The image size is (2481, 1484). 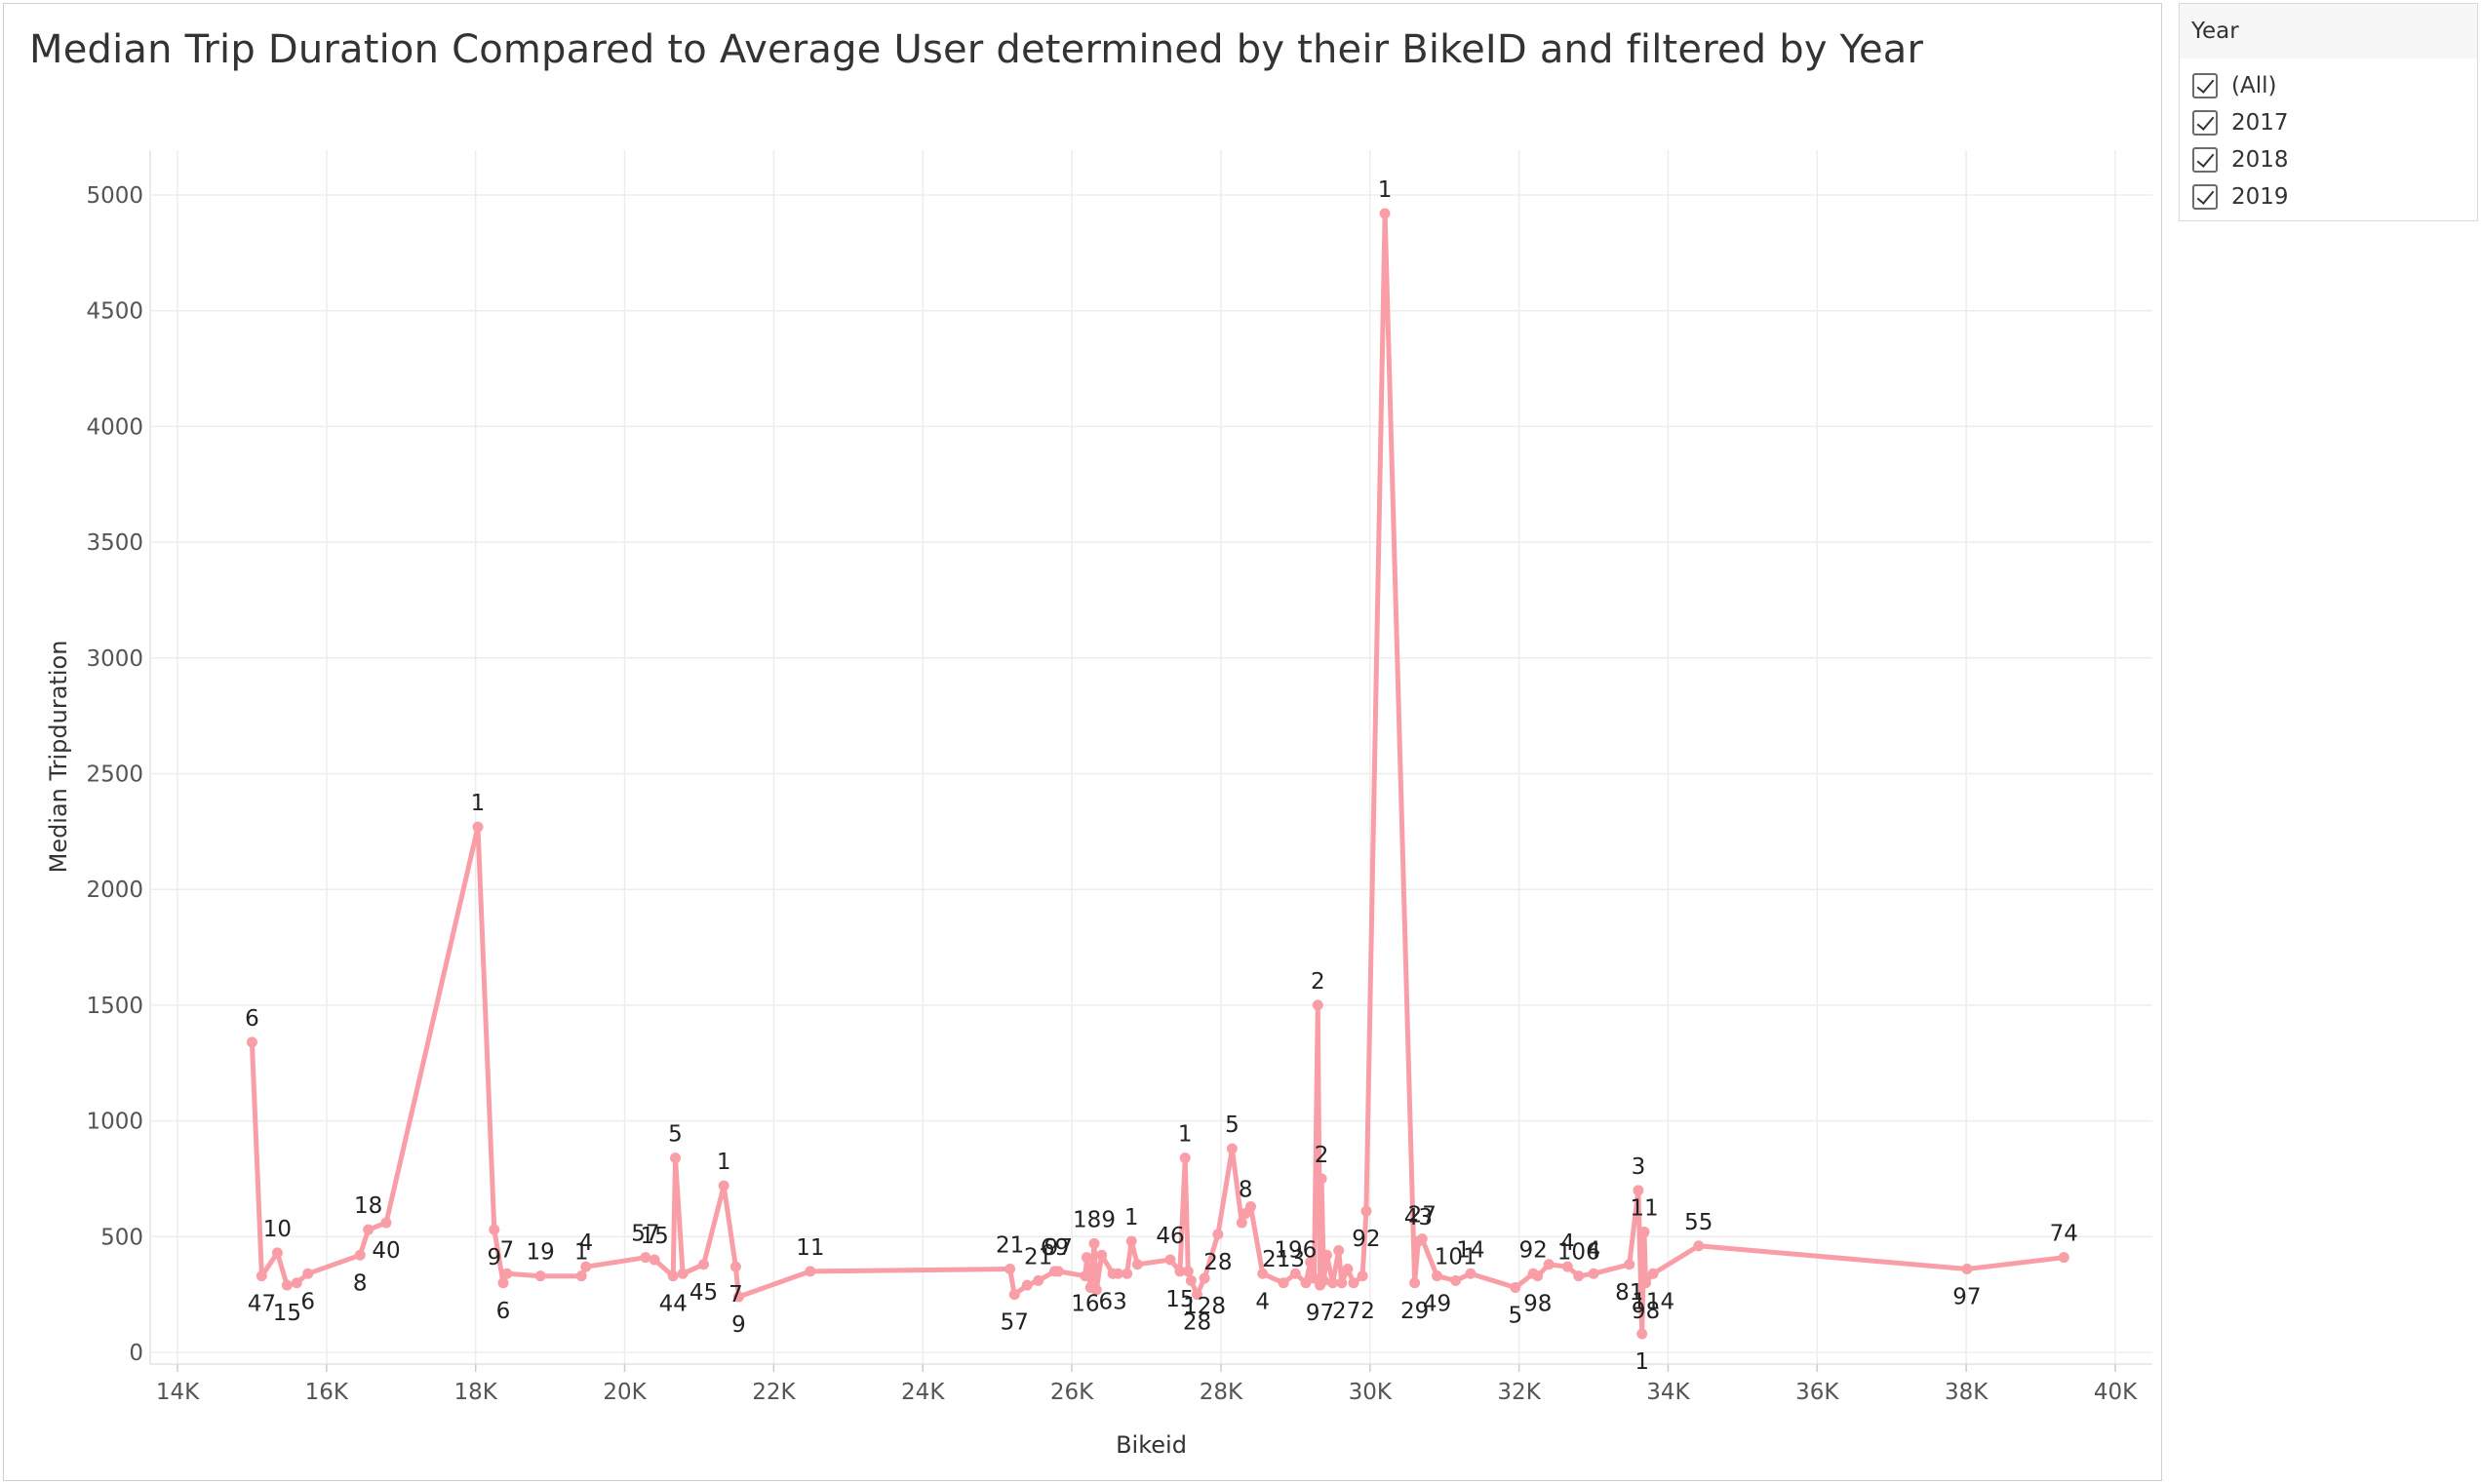 What do you see at coordinates (1038, 1256) in the screenshot?
I see `data-label: 21` at bounding box center [1038, 1256].